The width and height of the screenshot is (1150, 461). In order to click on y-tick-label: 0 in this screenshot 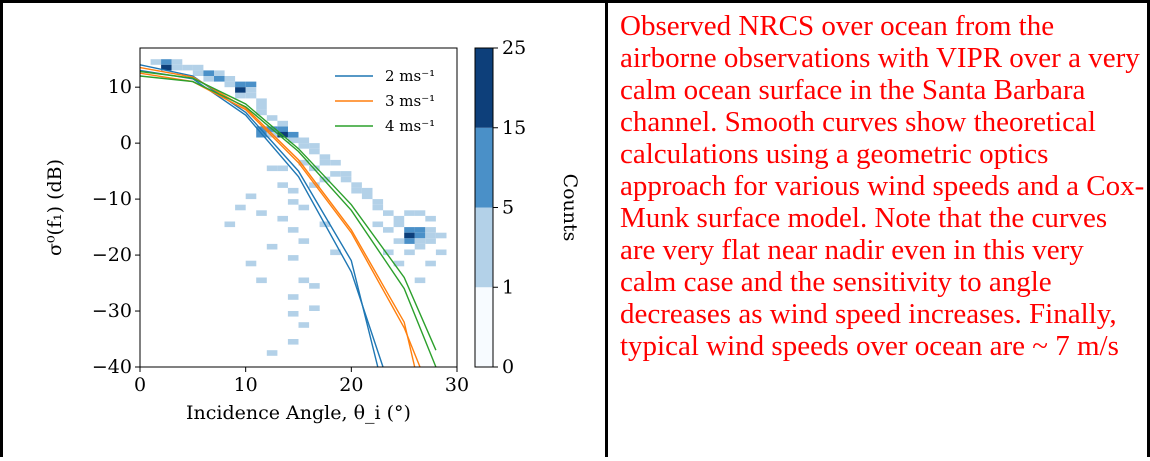, I will do `click(126, 143)`.